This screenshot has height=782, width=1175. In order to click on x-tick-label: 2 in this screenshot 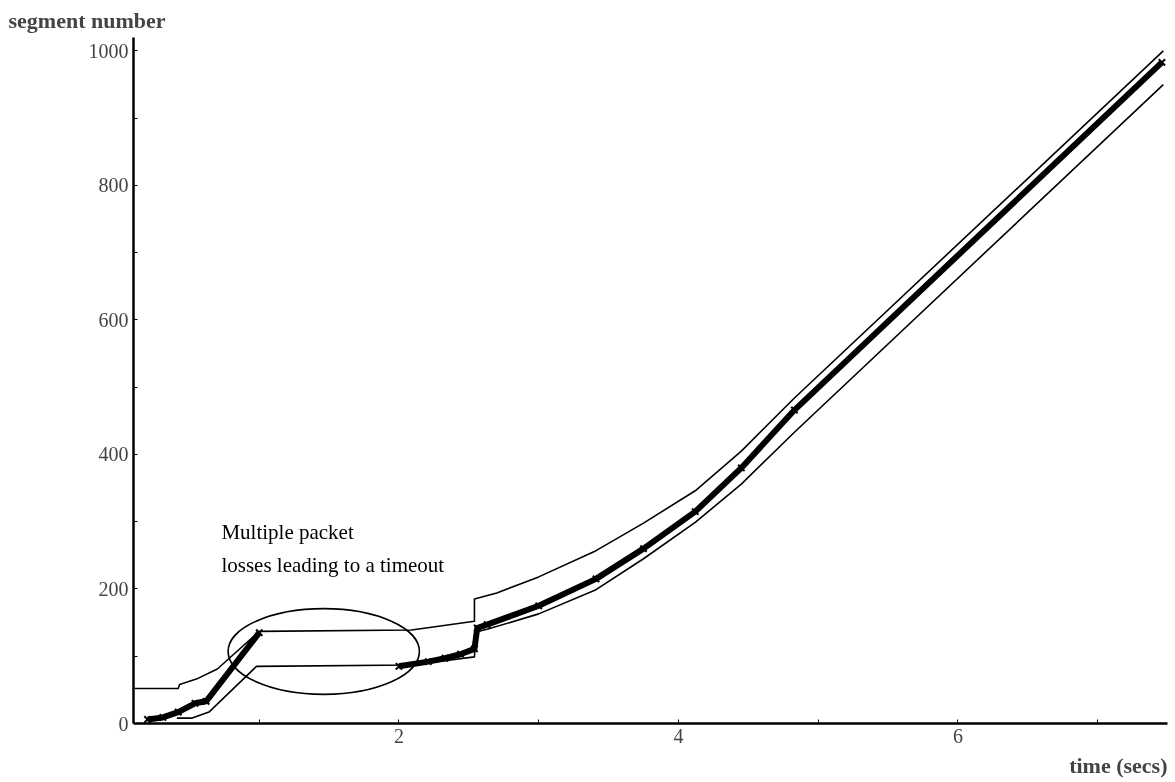, I will do `click(398, 735)`.